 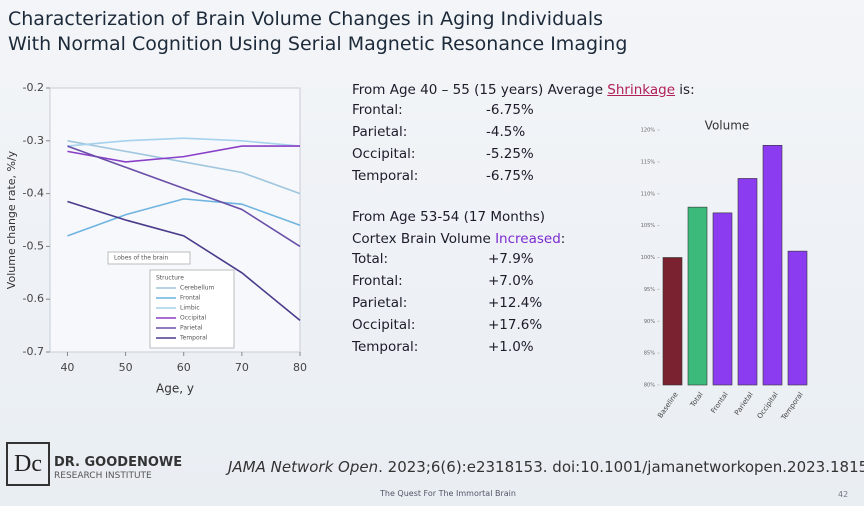 What do you see at coordinates (242, 367) in the screenshot?
I see `x-tick-label: 70` at bounding box center [242, 367].